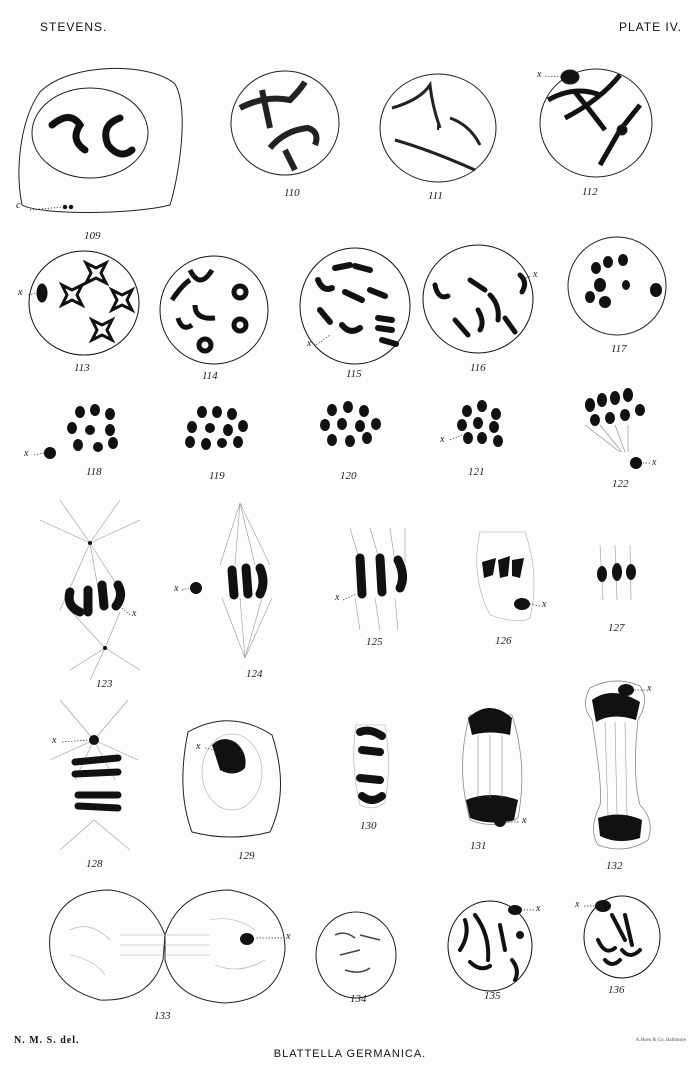 Image resolution: width=700 pixels, height=1077 pixels. What do you see at coordinates (210, 376) in the screenshot?
I see `figure-number-114: 114` at bounding box center [210, 376].